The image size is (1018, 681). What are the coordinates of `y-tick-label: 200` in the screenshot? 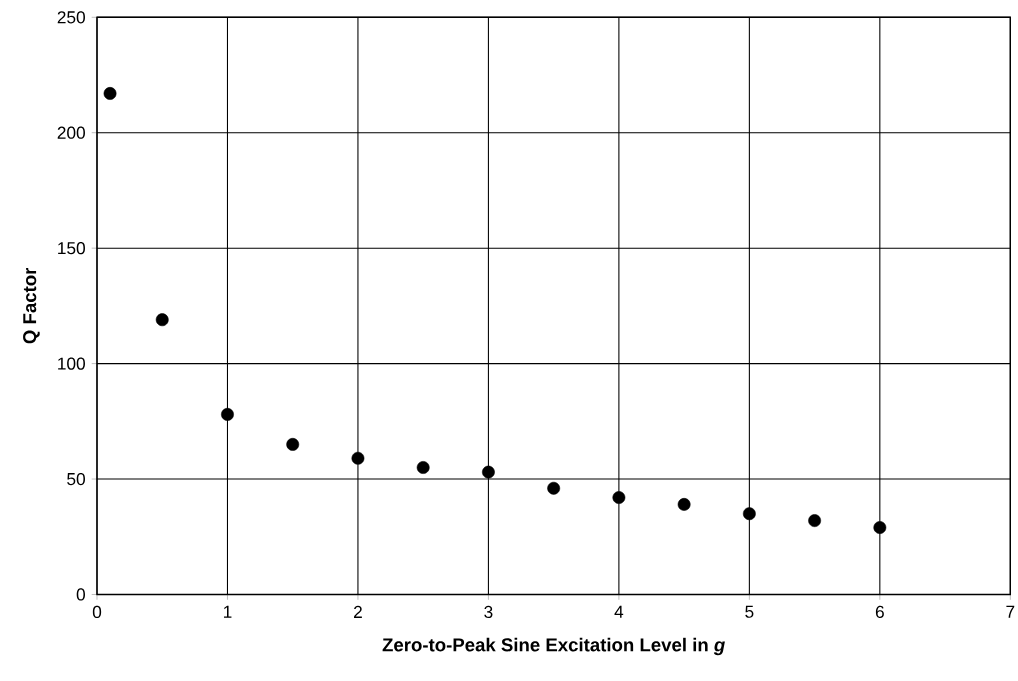 It's located at (71, 132).